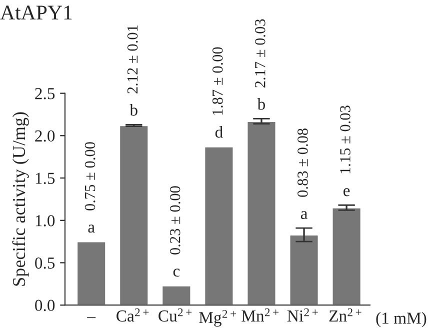 The height and width of the screenshot is (332, 442). Describe the element at coordinates (132, 315) in the screenshot. I see `x-tick-label: Ca$^{2+}$` at that location.